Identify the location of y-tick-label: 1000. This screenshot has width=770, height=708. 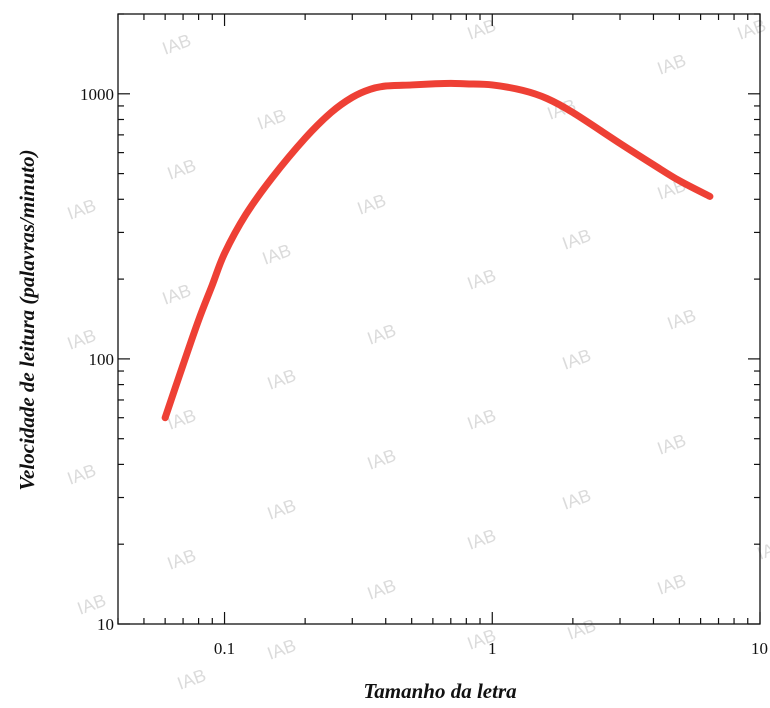
(97, 94).